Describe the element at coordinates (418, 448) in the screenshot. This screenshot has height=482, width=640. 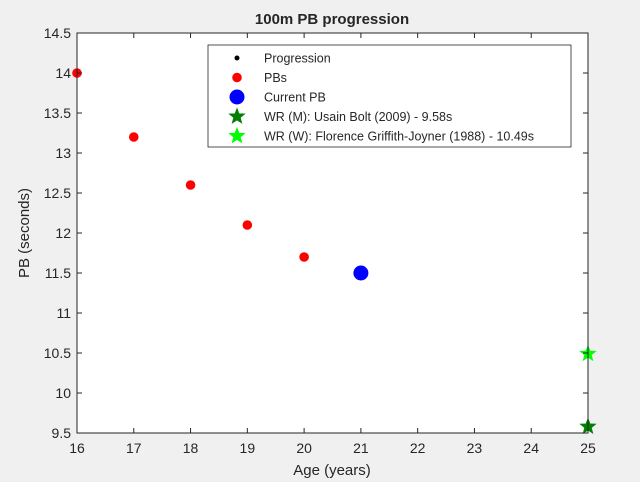
I see `x-tick-label: 22` at that location.